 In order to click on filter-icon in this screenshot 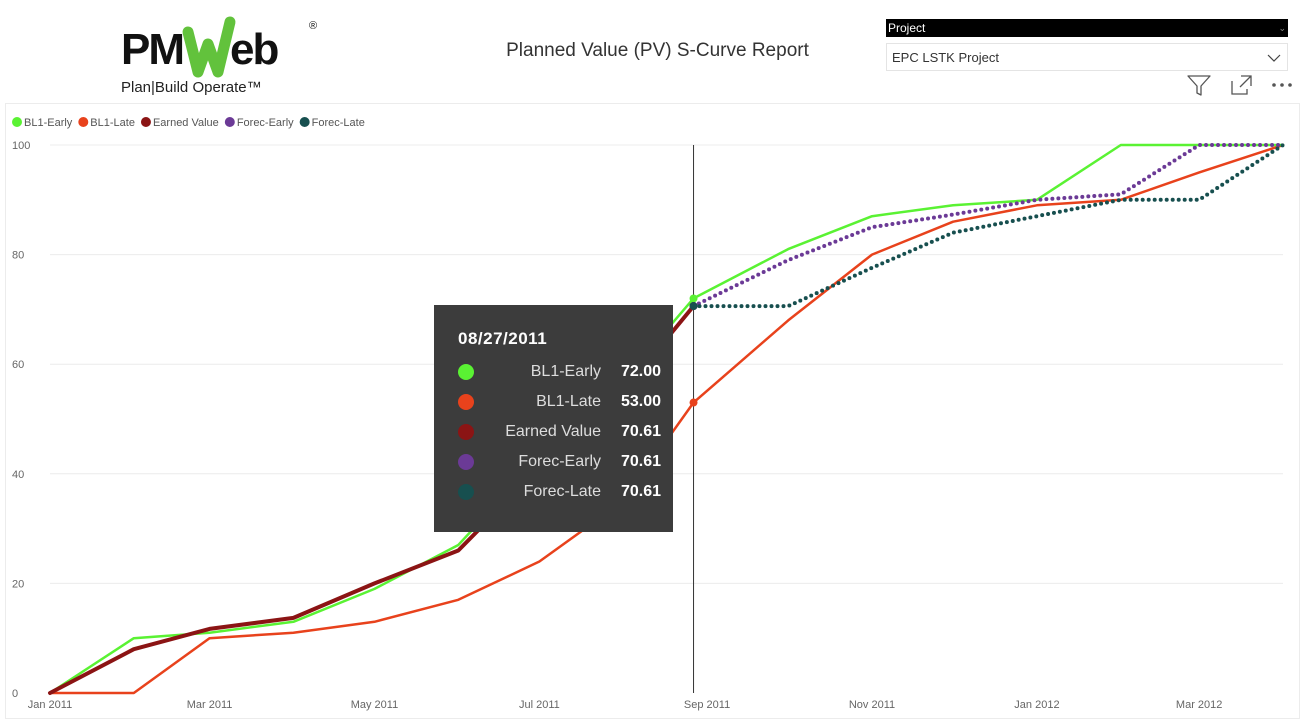, I will do `click(1199, 85)`.